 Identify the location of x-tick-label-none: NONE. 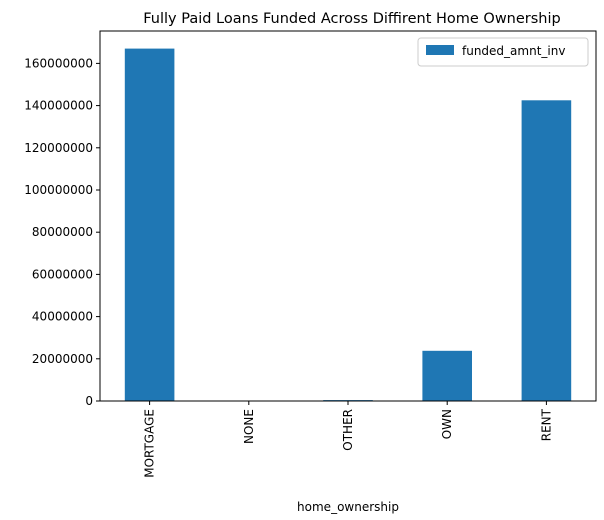
(249, 426).